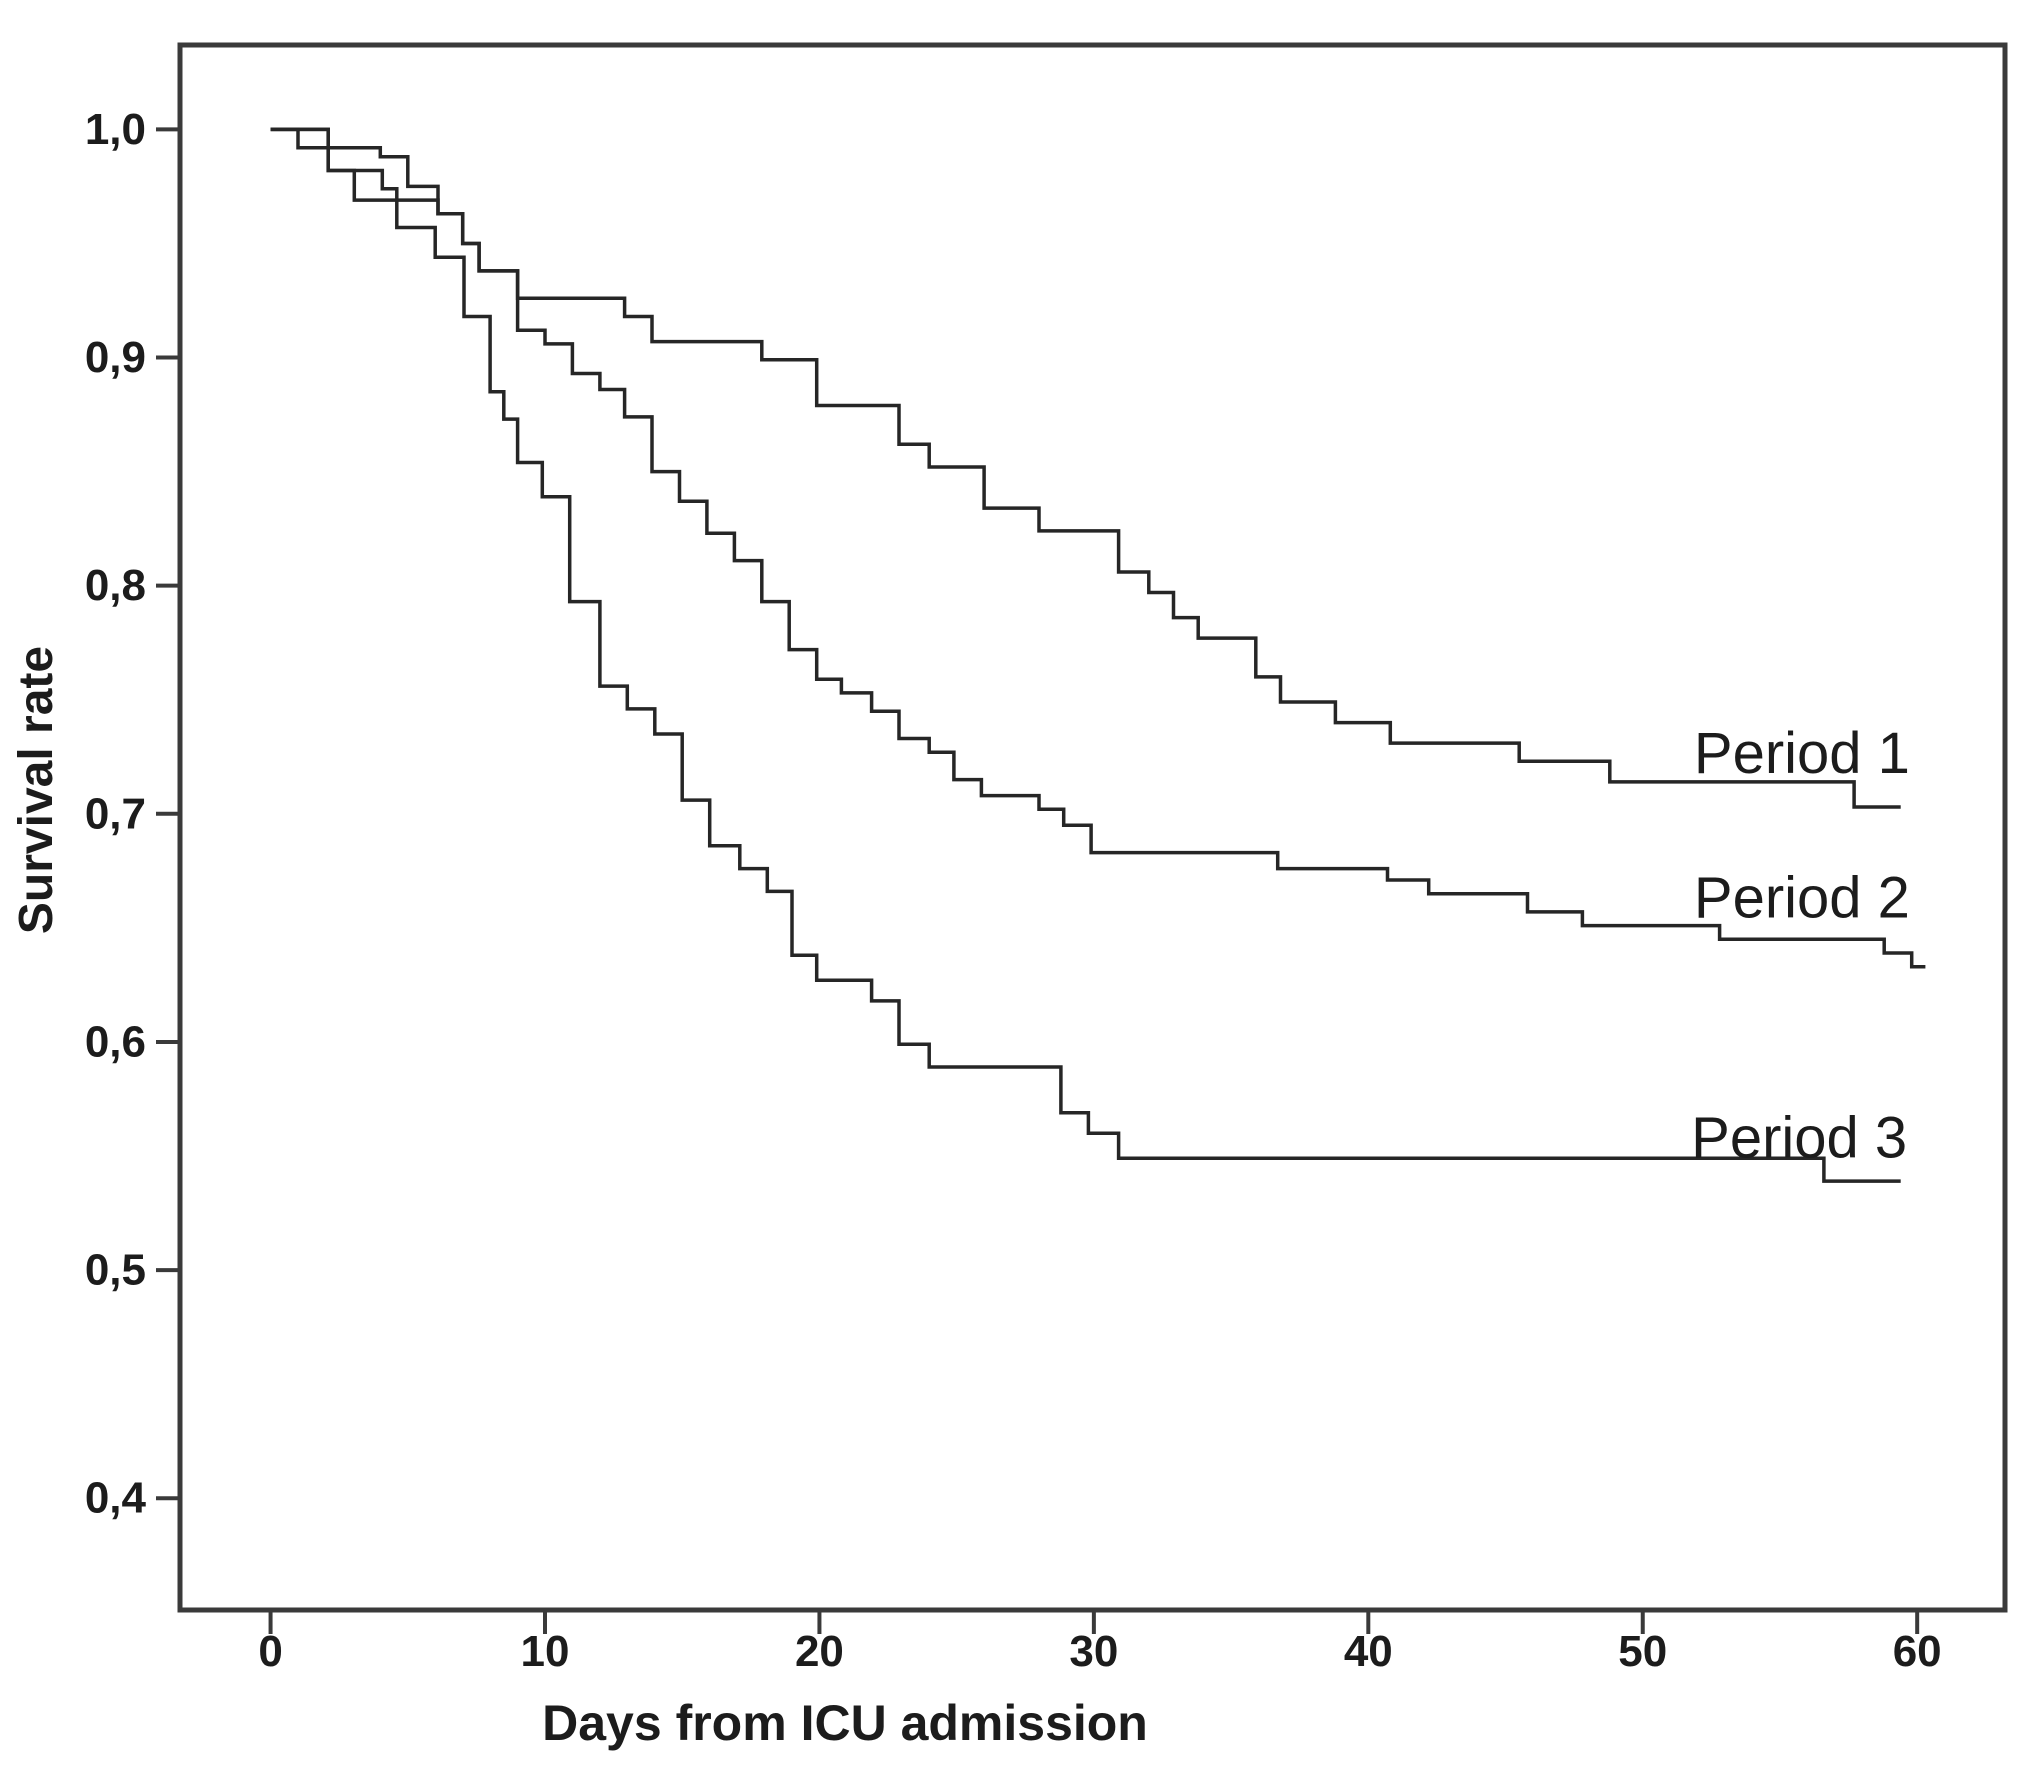 The height and width of the screenshot is (1787, 2040). I want to click on y-axis-tick-label: 0,8, so click(115, 585).